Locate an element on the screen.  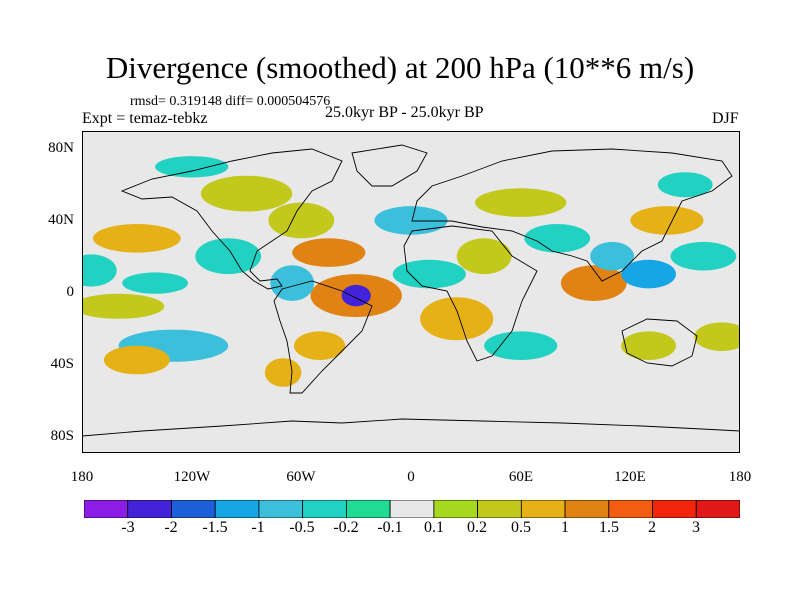
lat-label-80n: 80N is located at coordinates (61, 148).